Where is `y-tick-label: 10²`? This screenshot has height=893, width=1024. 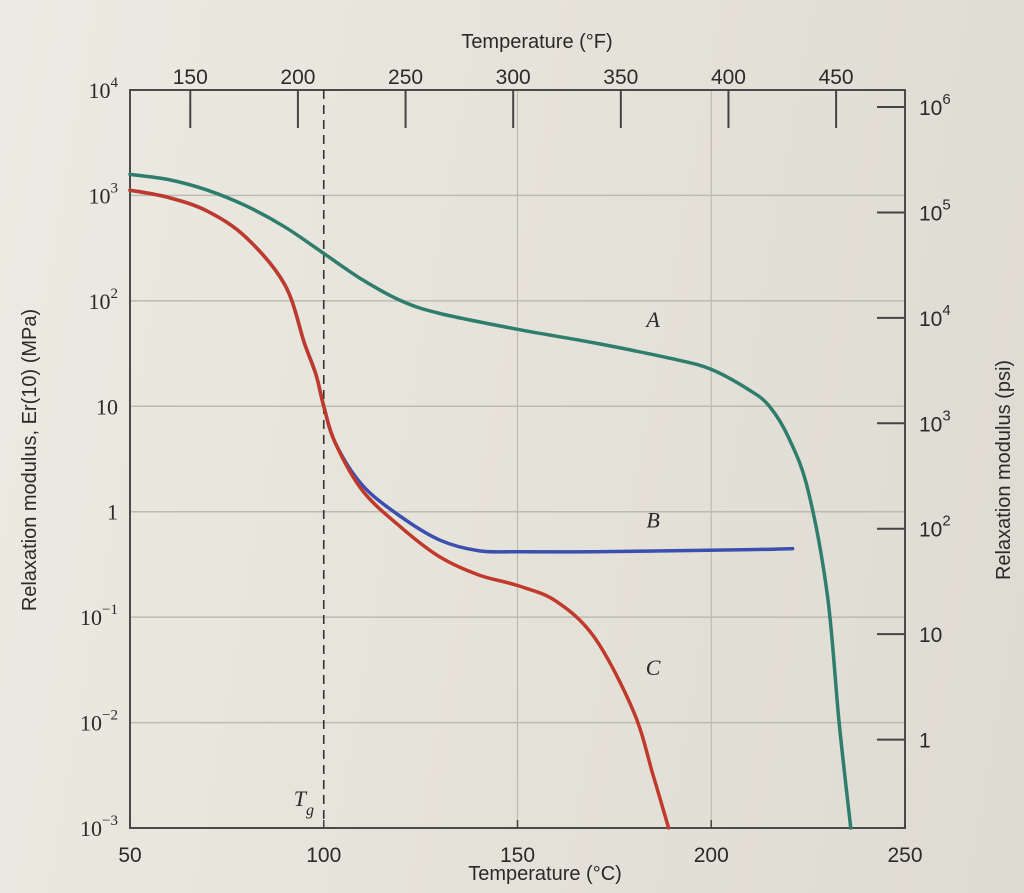 y-tick-label: 10² is located at coordinates (104, 300).